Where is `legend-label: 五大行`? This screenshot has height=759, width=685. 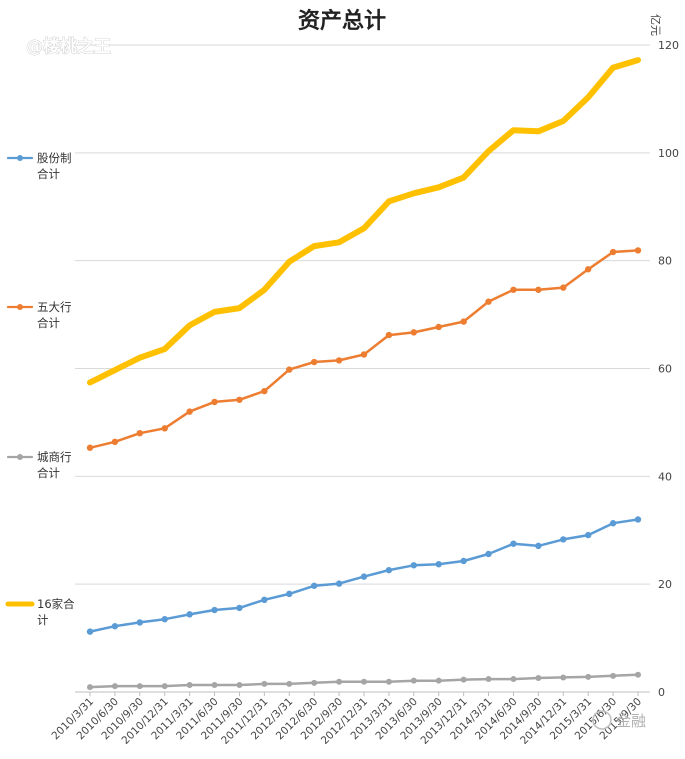
legend-label: 五大行 is located at coordinates (54, 307).